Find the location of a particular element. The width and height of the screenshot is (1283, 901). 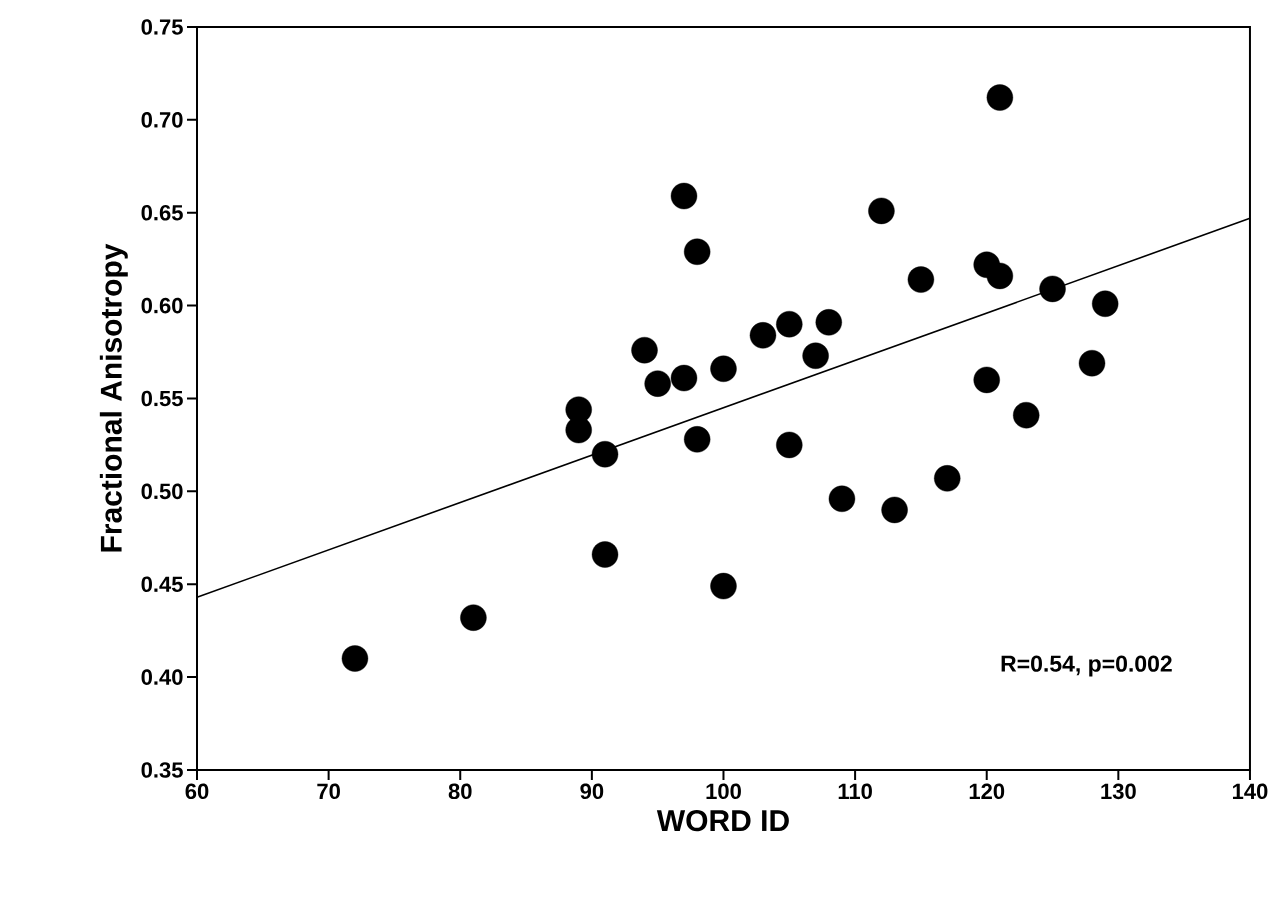

y-tick-label: 0.60 is located at coordinates (162, 305).